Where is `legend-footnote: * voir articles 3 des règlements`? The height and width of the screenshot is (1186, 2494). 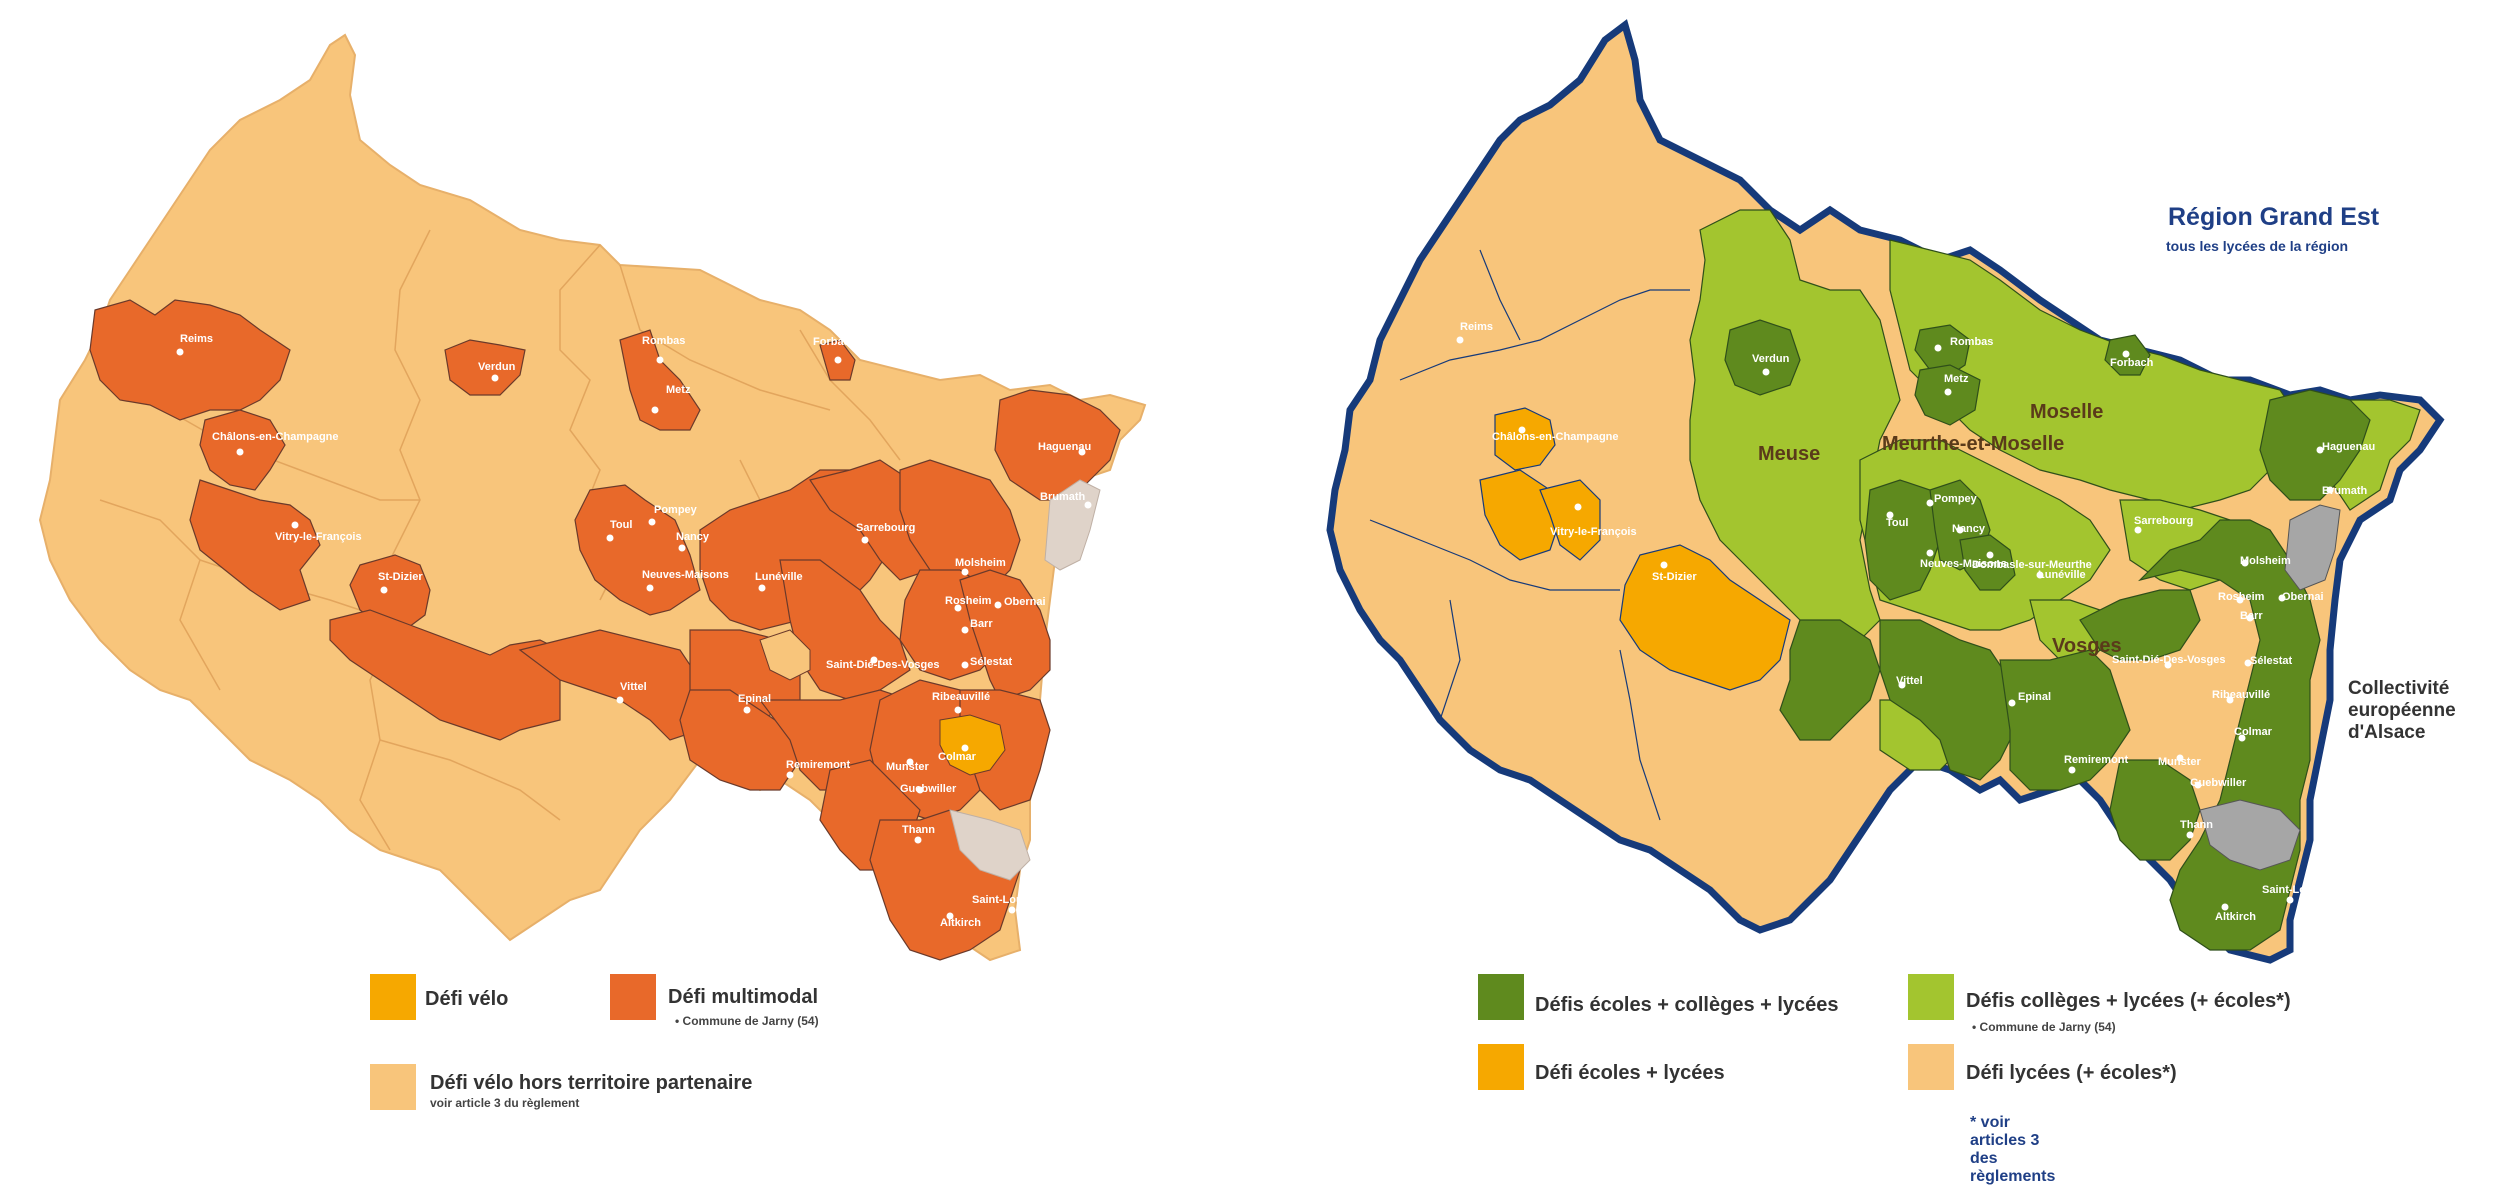 legend-footnote: * voir articles 3 des règlements is located at coordinates (2013, 1149).